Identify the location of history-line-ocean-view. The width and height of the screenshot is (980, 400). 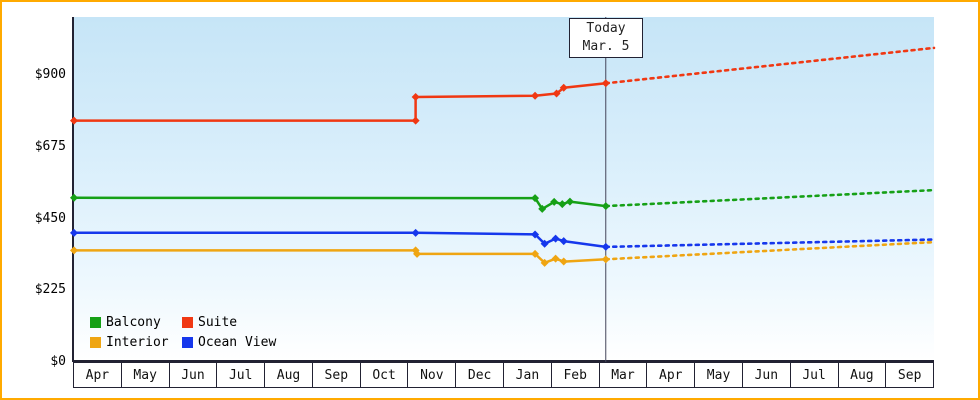
(340, 240).